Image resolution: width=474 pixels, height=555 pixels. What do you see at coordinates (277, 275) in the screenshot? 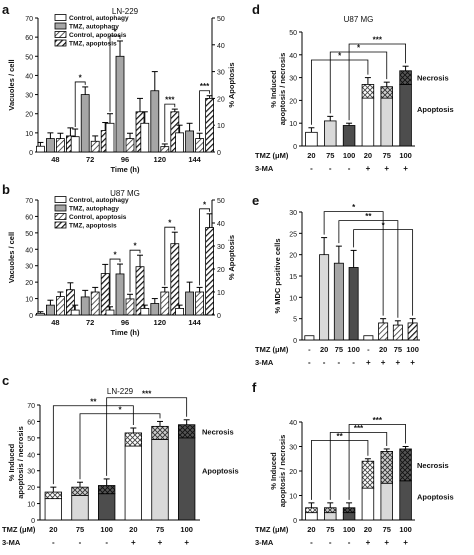
I see `y-axis-label: % MDC positive cells` at bounding box center [277, 275].